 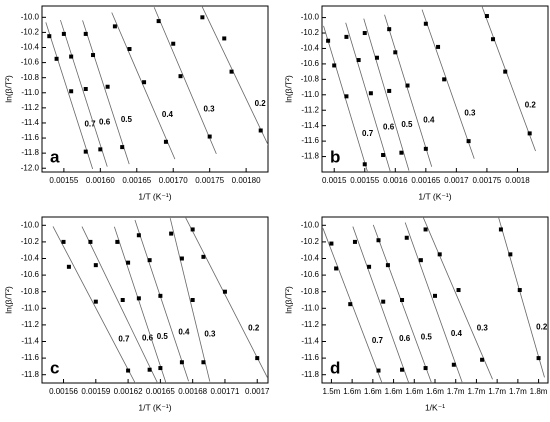 I want to click on y-tick-label: -10.2, so click(x=30, y=241).